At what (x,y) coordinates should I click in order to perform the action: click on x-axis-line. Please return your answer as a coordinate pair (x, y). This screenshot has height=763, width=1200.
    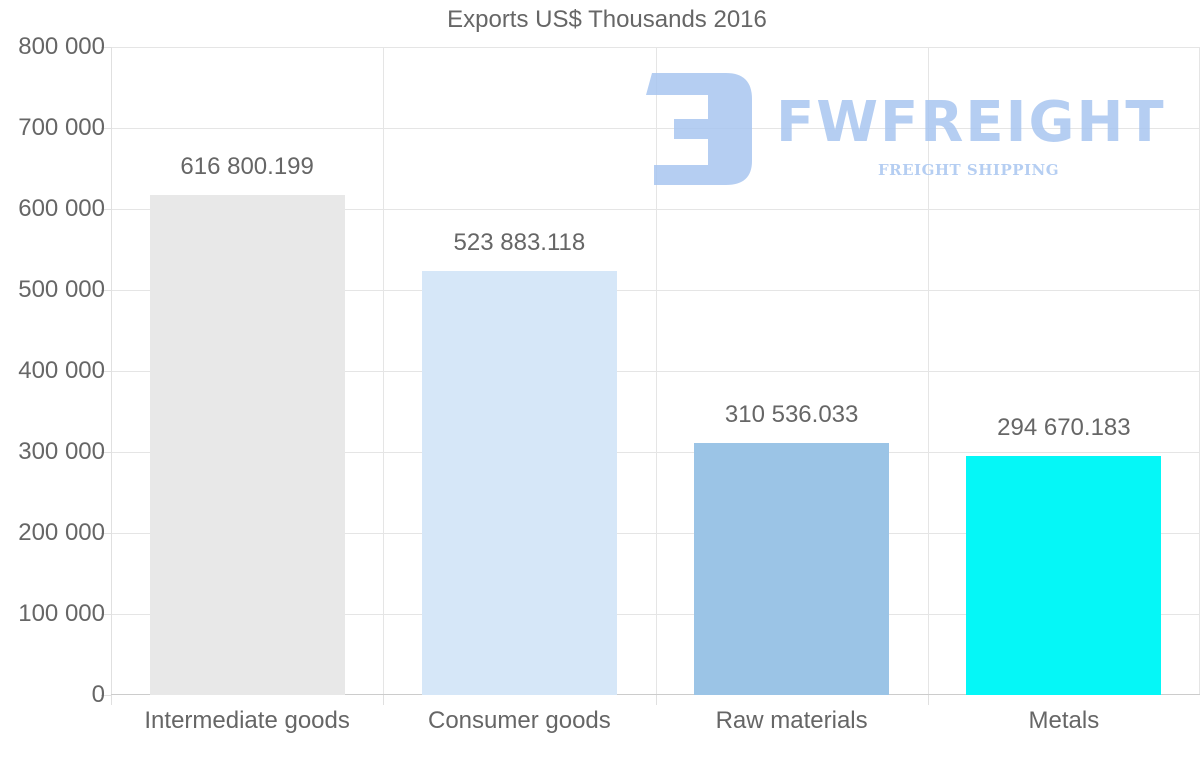
    Looking at the image, I should click on (655, 694).